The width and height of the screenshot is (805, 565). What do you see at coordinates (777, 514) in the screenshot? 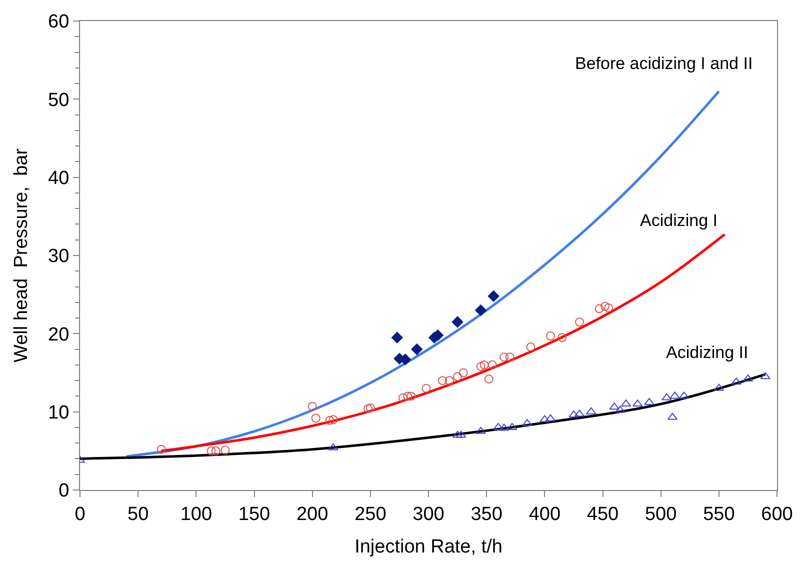
I see `x-tick-label: 600` at bounding box center [777, 514].